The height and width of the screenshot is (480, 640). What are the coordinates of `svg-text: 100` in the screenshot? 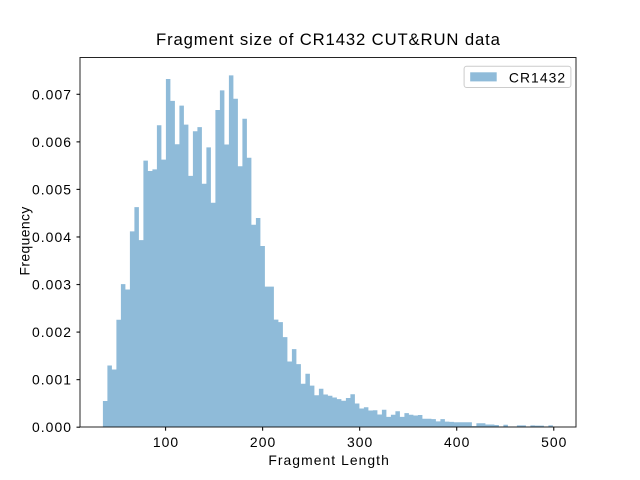 It's located at (166, 442).